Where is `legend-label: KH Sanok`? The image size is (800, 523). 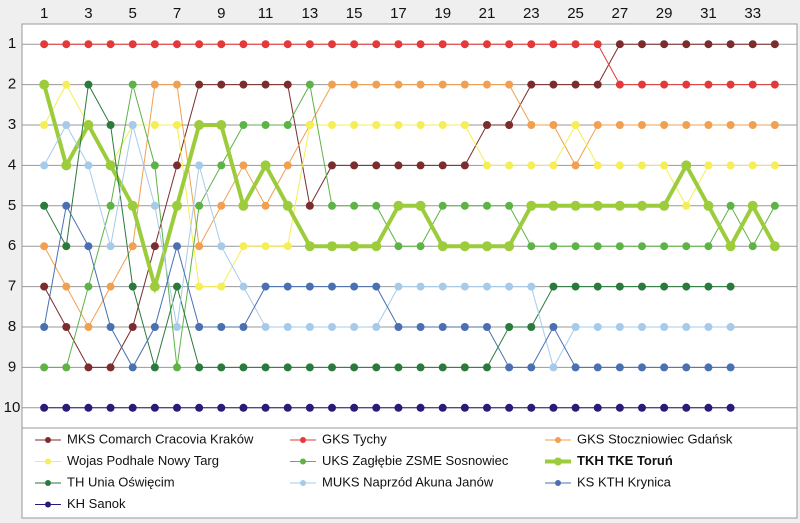 legend-label: KH Sanok is located at coordinates (96, 503).